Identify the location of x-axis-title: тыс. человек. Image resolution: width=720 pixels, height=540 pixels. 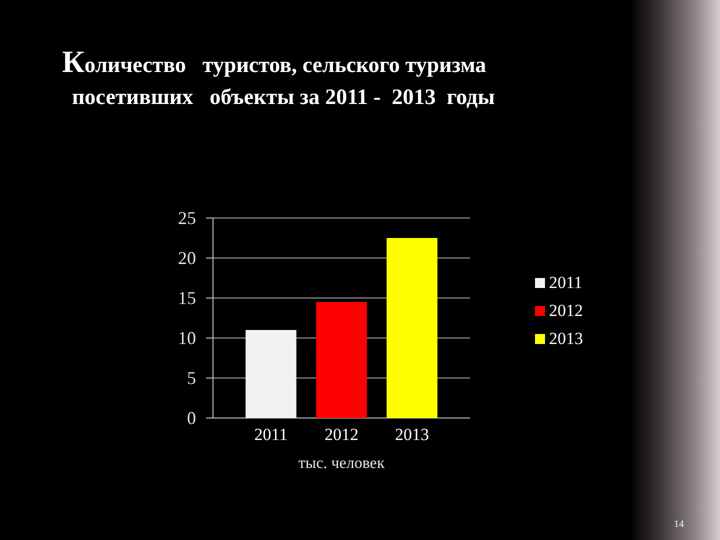
(341, 463).